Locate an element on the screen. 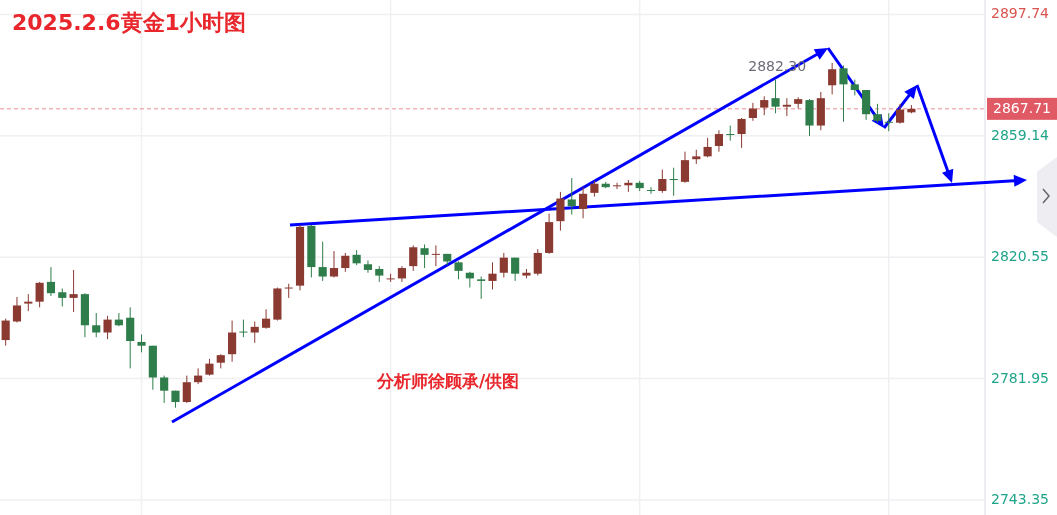 Image resolution: width=1057 pixels, height=515 pixels. chart-title: 2025.2.6黄金1小时图 is located at coordinates (129, 22).